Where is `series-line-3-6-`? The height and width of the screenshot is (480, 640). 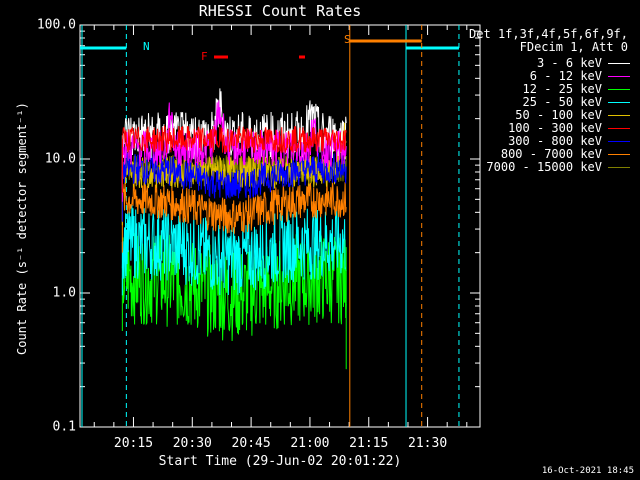 series-line-3-6- is located at coordinates (234, 124).